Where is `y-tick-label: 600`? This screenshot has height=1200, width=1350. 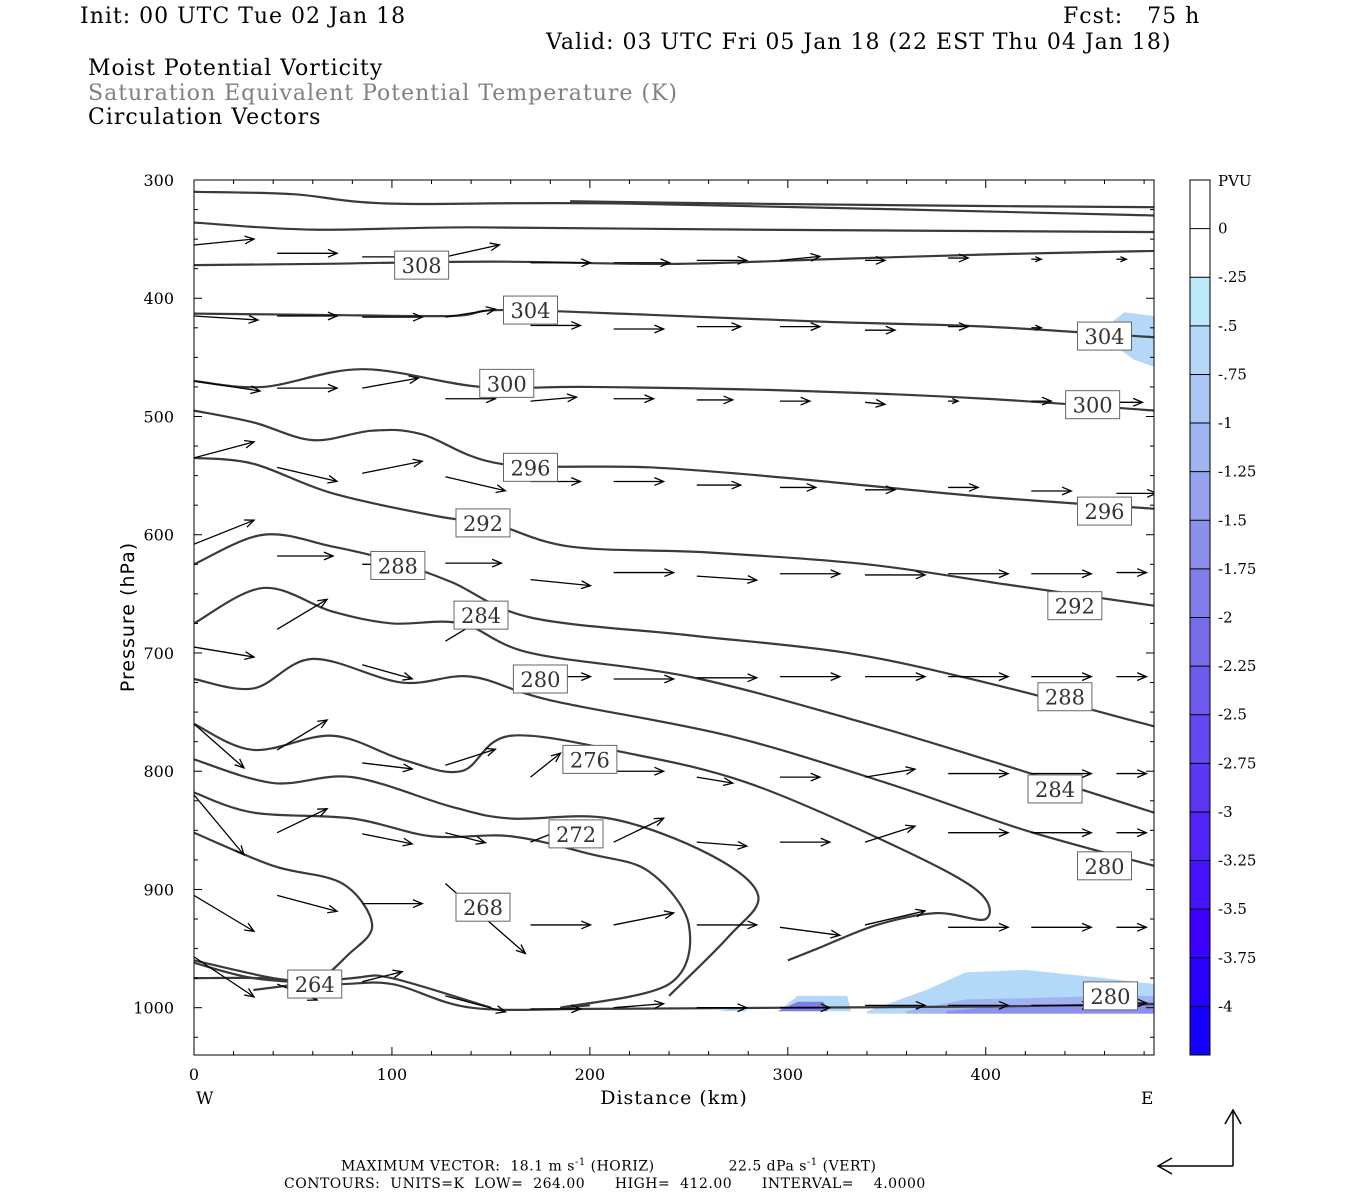
y-tick-label: 600 is located at coordinates (158, 535).